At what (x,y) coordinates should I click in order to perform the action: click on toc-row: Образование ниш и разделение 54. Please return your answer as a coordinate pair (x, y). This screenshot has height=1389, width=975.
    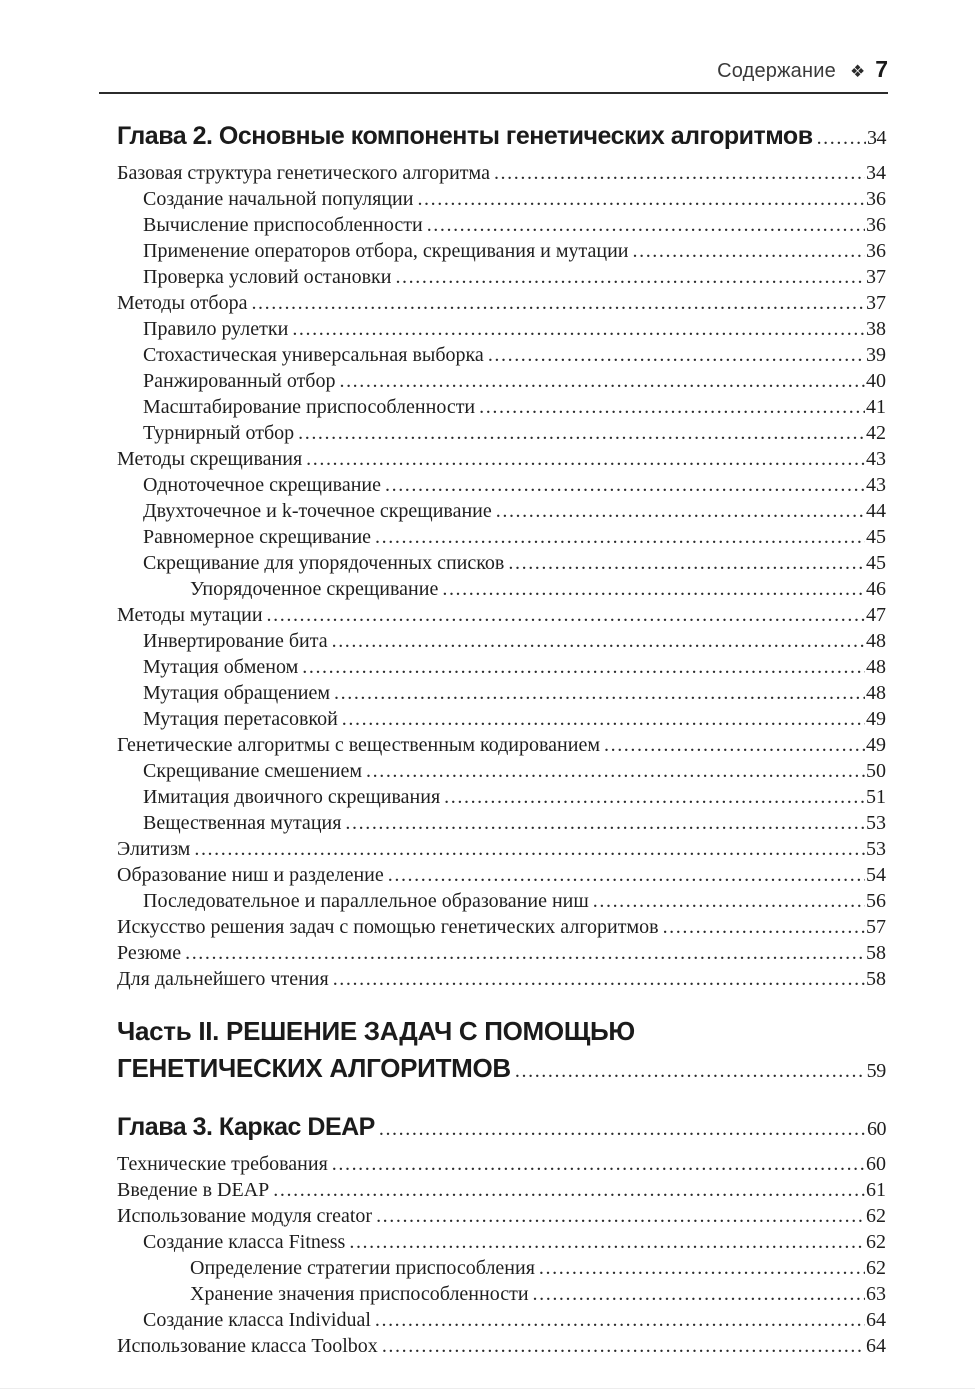
    Looking at the image, I should click on (501, 875).